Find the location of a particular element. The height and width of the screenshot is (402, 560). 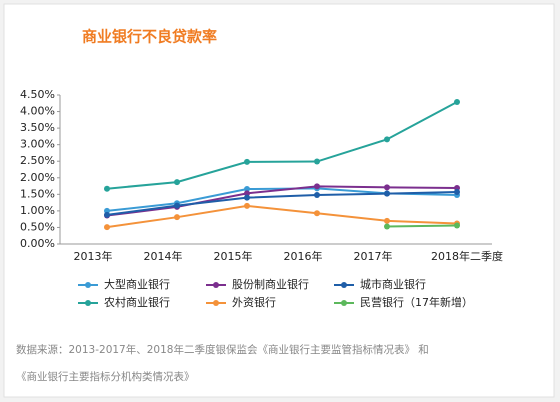

y-tick-label: 4.50% is located at coordinates (37, 94).